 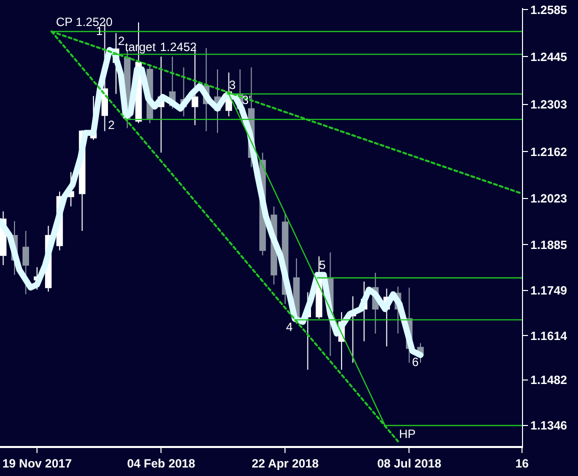 I want to click on y-tick-label: 1.1749, so click(x=549, y=290).